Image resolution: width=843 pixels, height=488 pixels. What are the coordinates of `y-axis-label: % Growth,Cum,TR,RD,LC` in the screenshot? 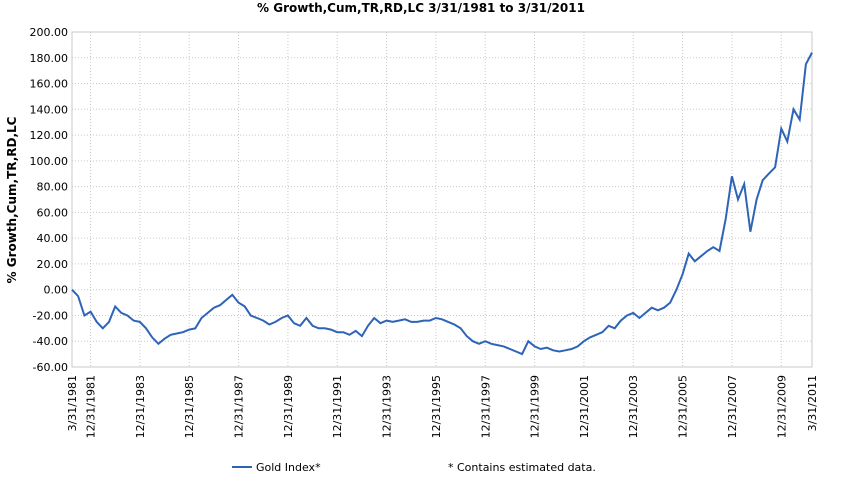 It's located at (12, 199).